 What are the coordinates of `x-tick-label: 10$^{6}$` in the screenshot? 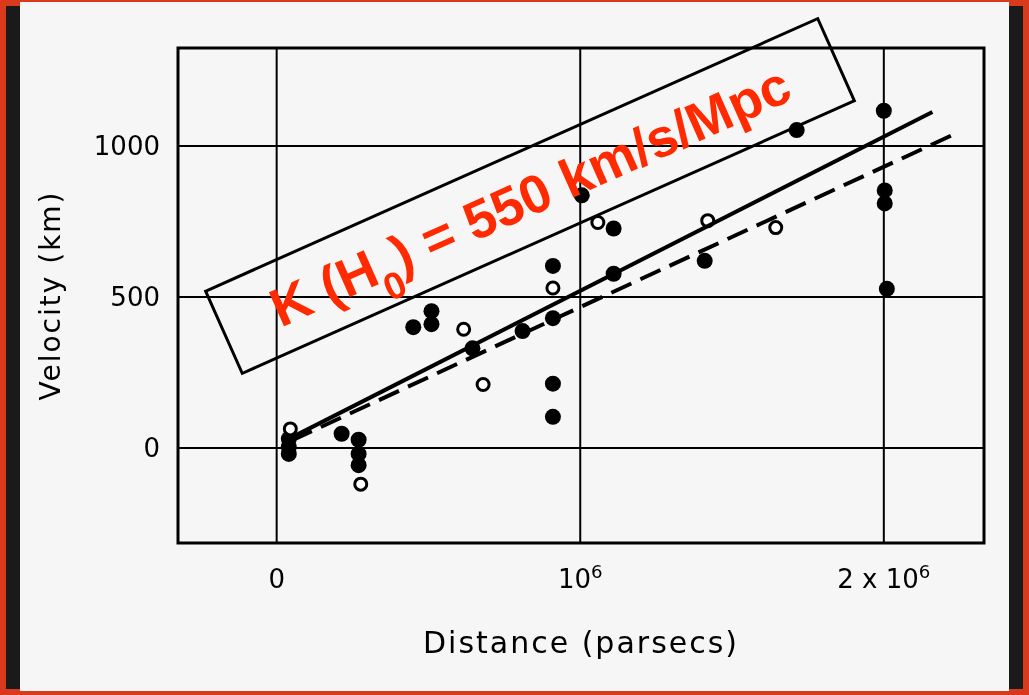 It's located at (580, 577).